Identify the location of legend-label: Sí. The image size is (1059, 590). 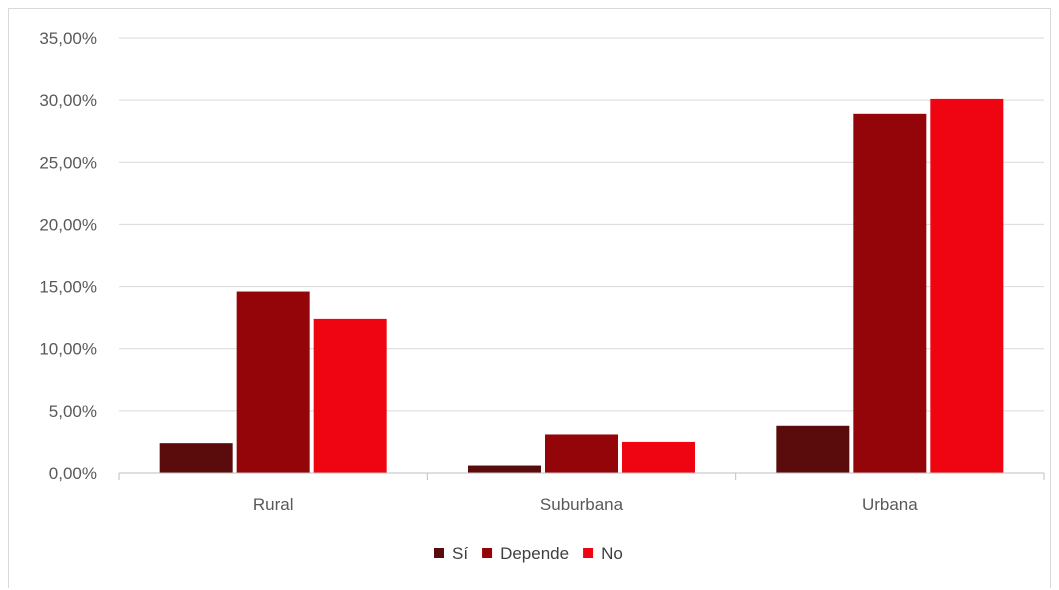
(460, 553).